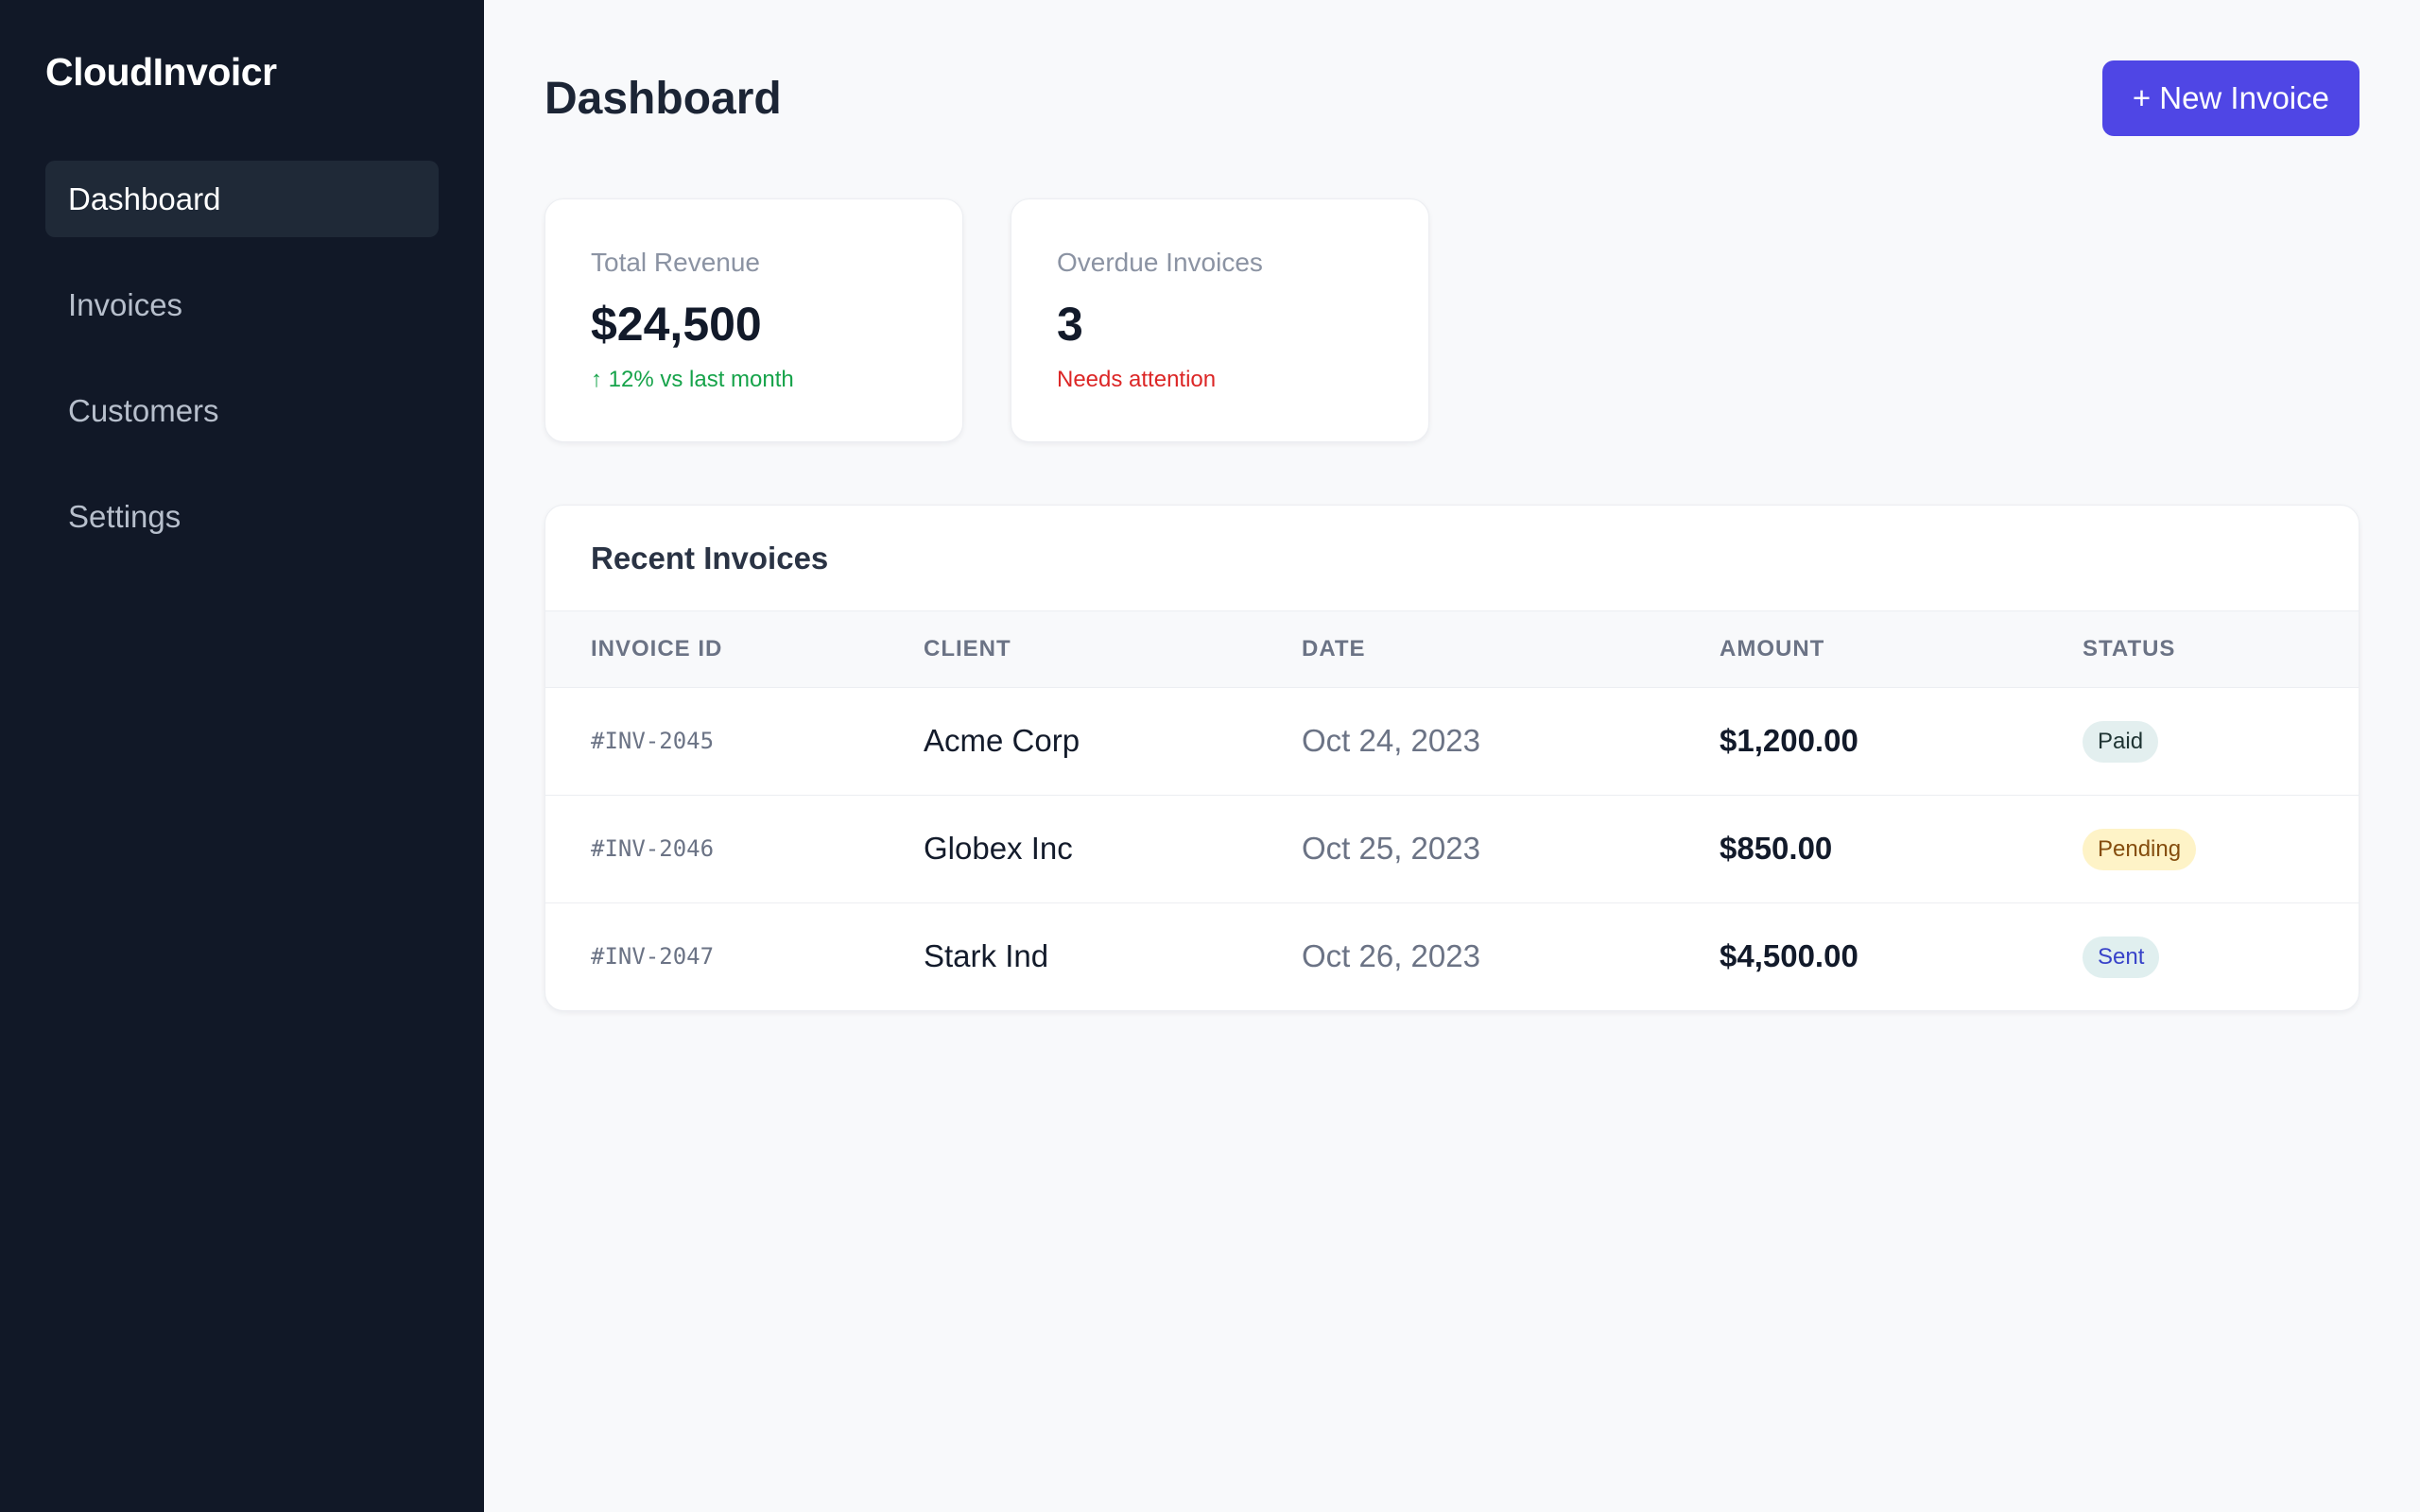 The width and height of the screenshot is (2420, 1512). I want to click on sidebar-item-invoices: Invoices, so click(125, 304).